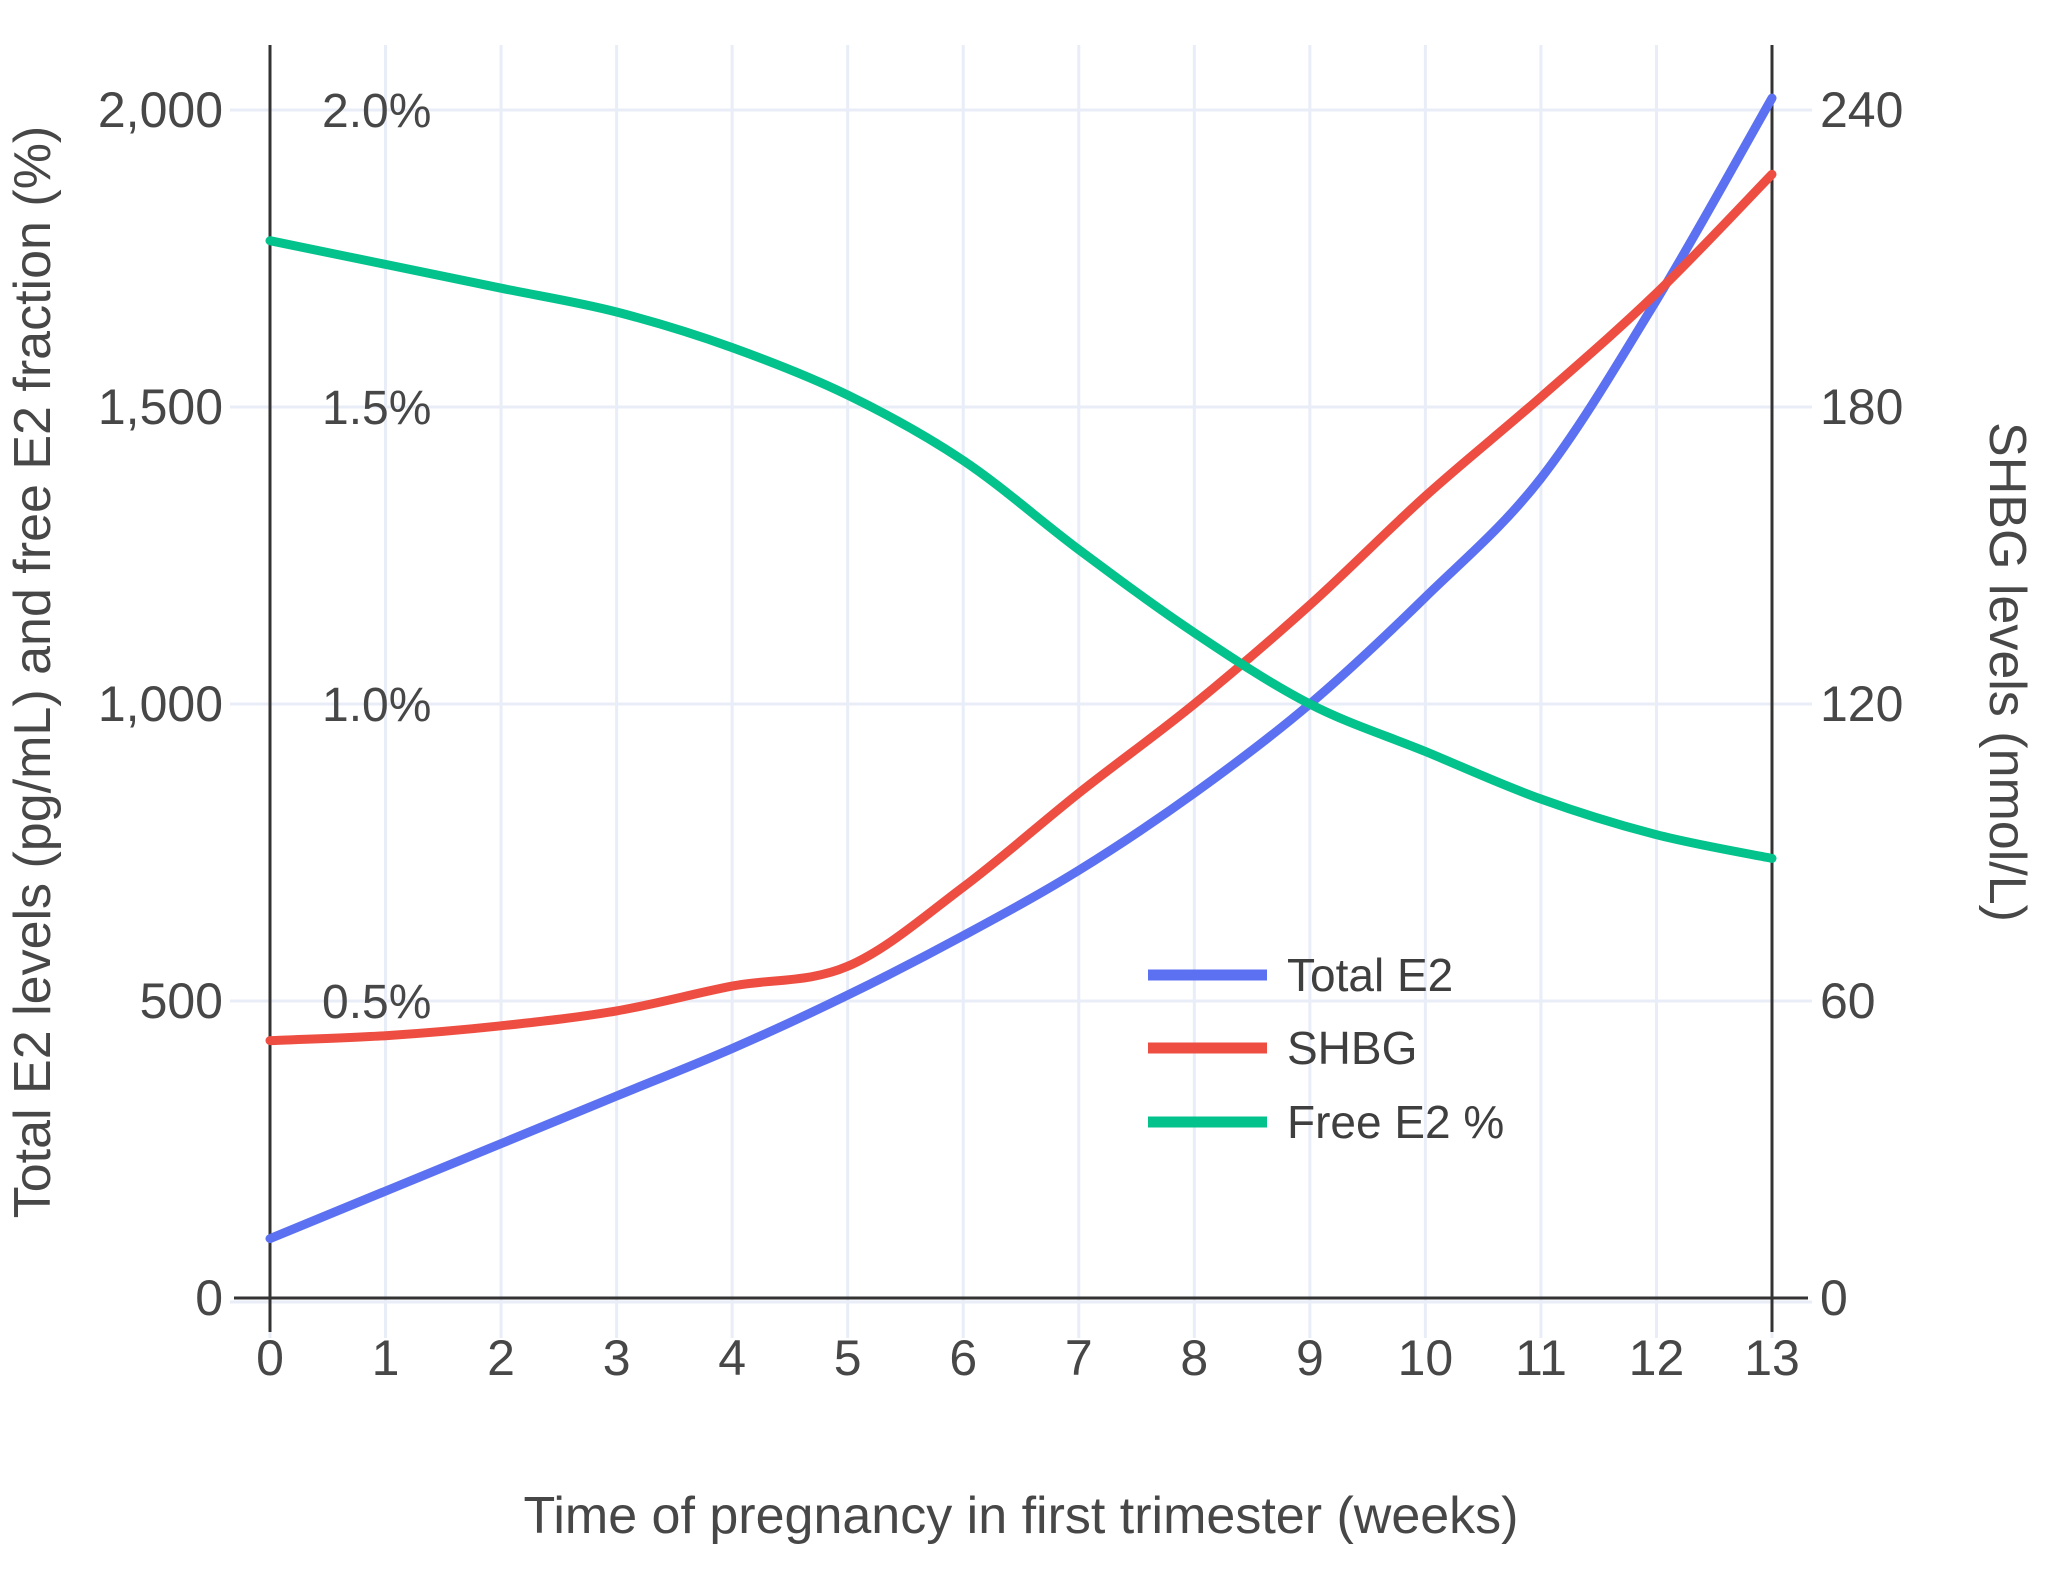 The width and height of the screenshot is (2048, 1583). Describe the element at coordinates (376, 1002) in the screenshot. I see `left-percent-label: 0.5%` at that location.